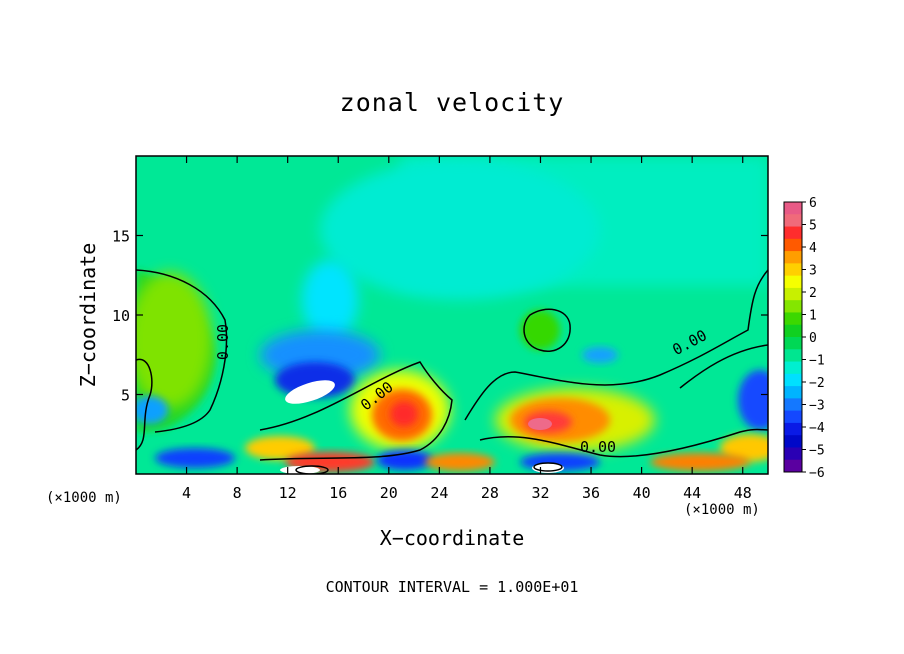  What do you see at coordinates (121, 316) in the screenshot?
I see `y-tick-label: 10` at bounding box center [121, 316].